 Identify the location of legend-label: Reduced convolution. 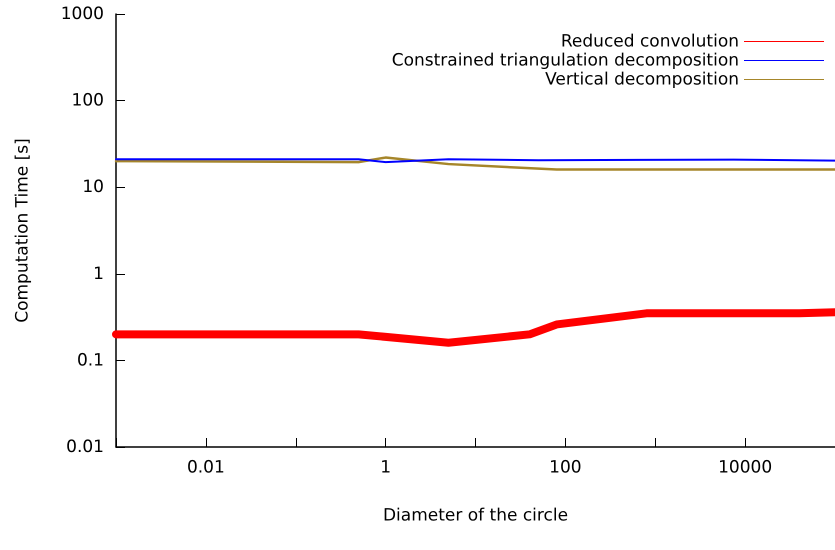
(649, 42).